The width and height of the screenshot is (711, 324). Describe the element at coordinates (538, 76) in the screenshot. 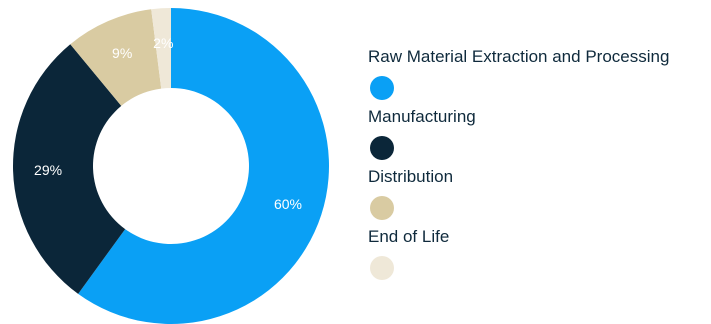

I see `legend-item-raw-material: Raw Material Extraction and Processing` at that location.